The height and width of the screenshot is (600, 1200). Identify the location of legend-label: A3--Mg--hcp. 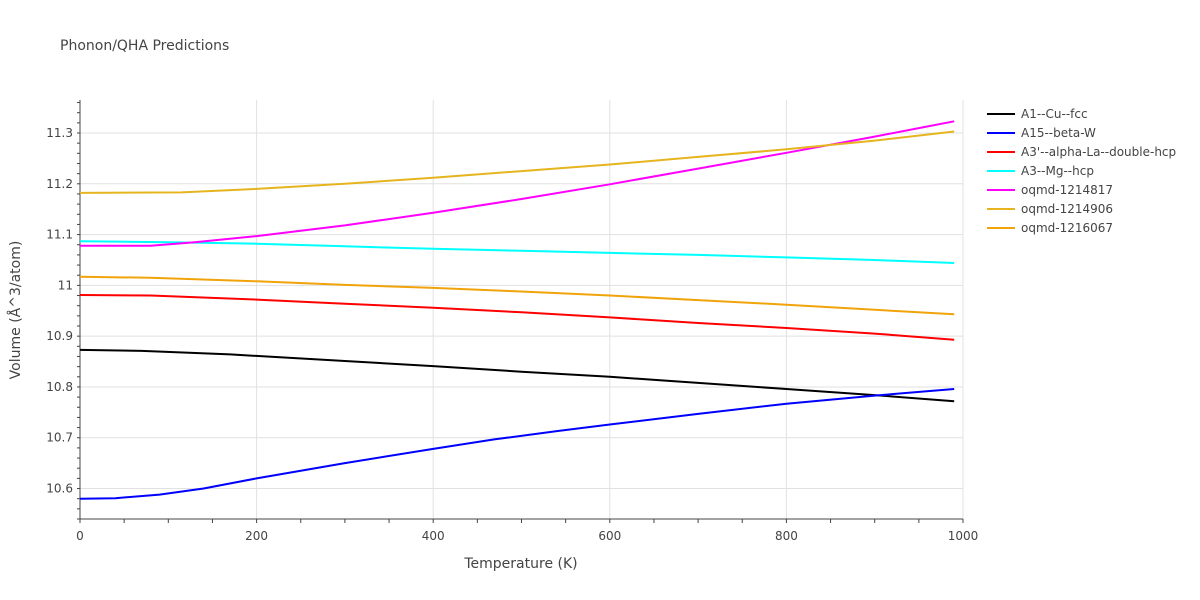
(1057, 171).